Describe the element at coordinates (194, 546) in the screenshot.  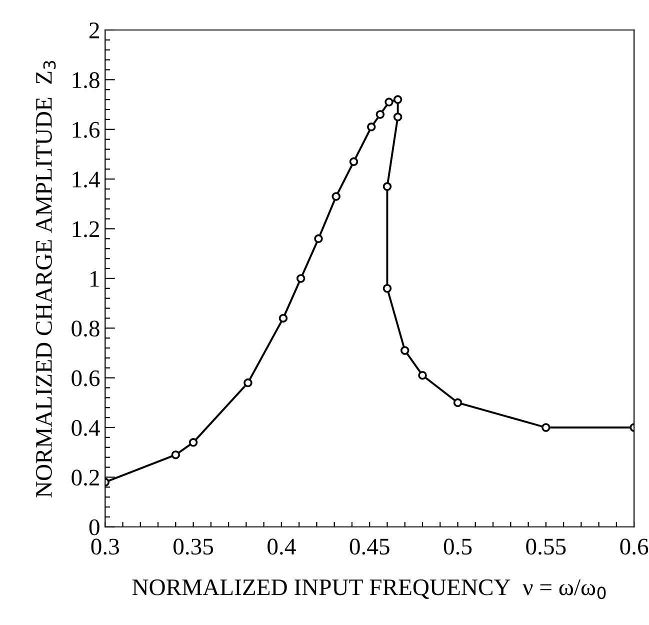
I see `x-tick-label: 0.35` at that location.